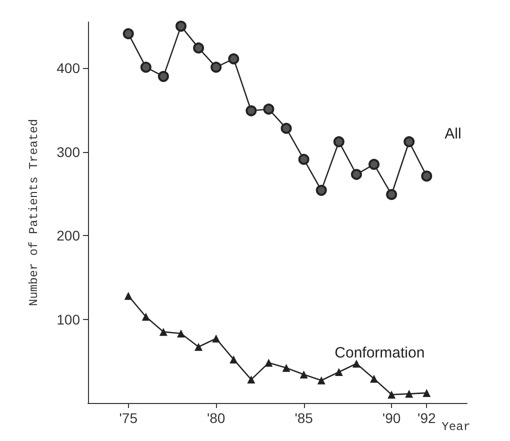 This screenshot has height=441, width=510. I want to click on series-label: Conformation, so click(379, 353).